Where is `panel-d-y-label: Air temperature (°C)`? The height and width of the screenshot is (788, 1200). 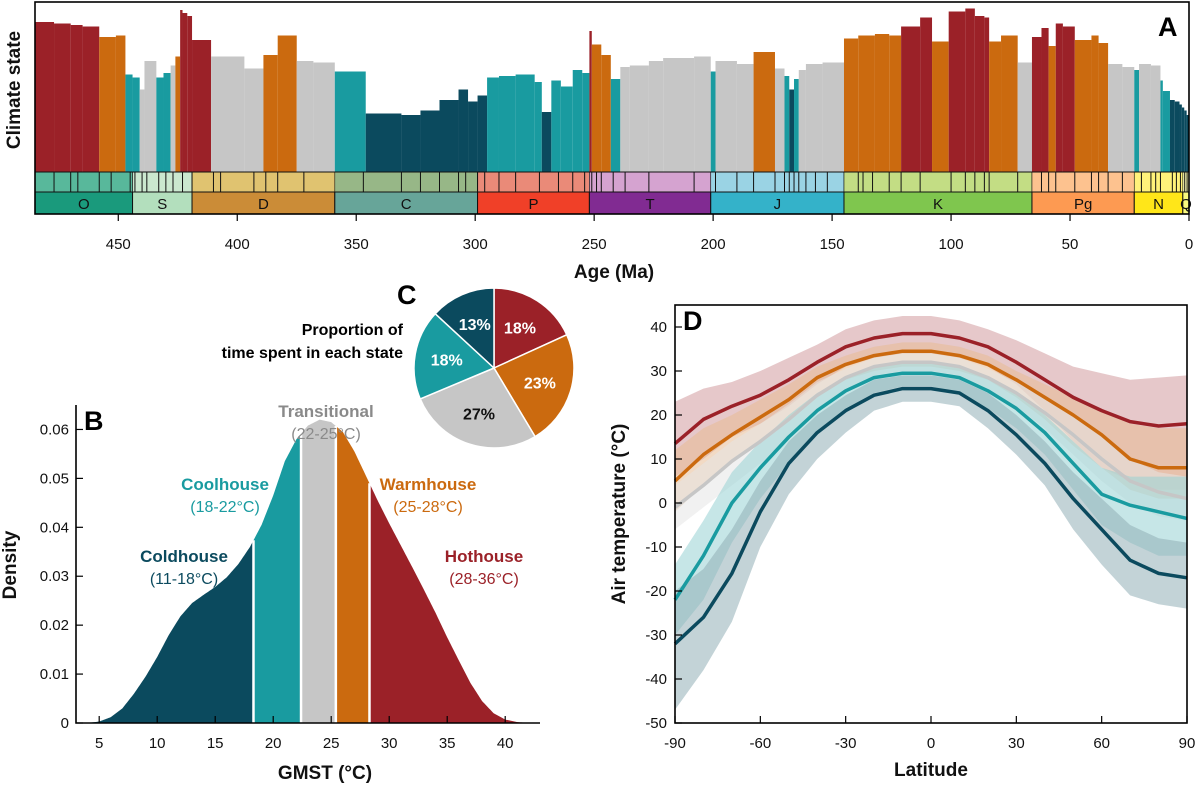 panel-d-y-label: Air temperature (°C) is located at coordinates (619, 514).